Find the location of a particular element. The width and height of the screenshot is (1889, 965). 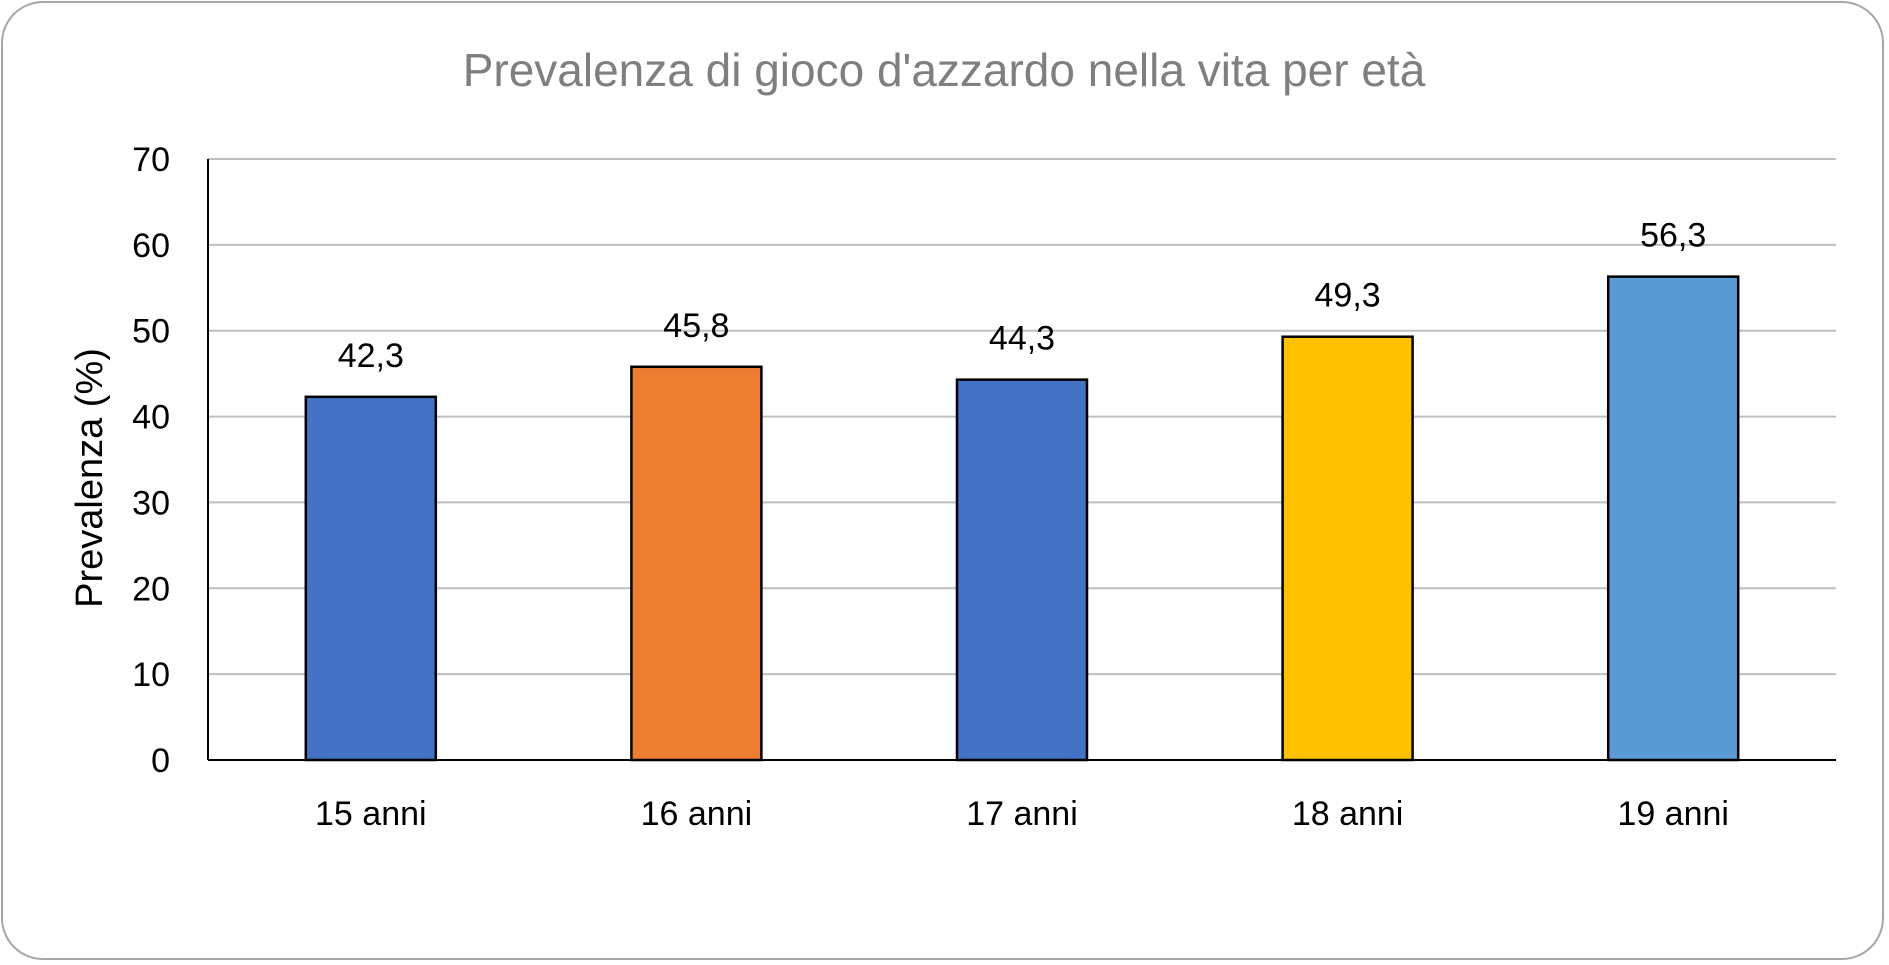

y-tick-label: 30 is located at coordinates (151, 503).